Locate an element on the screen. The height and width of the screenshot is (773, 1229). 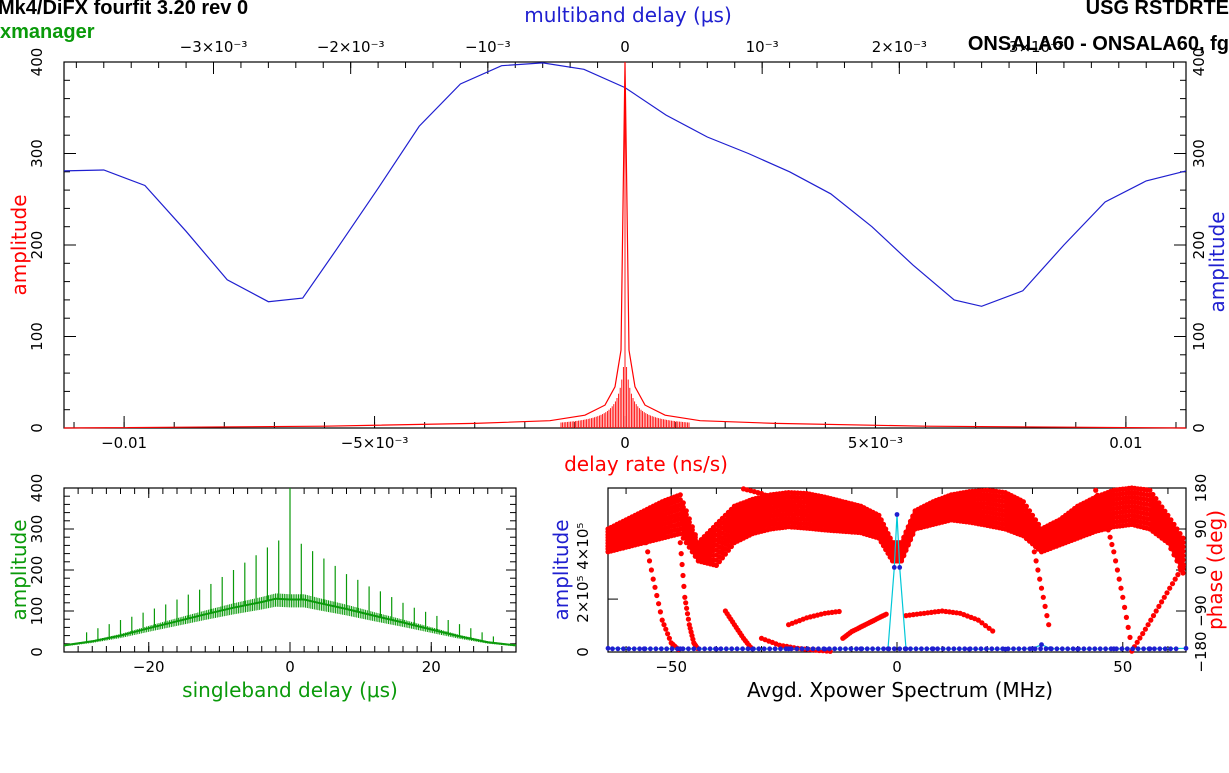
y2-tick-label: 0 is located at coordinates (1201, 570).